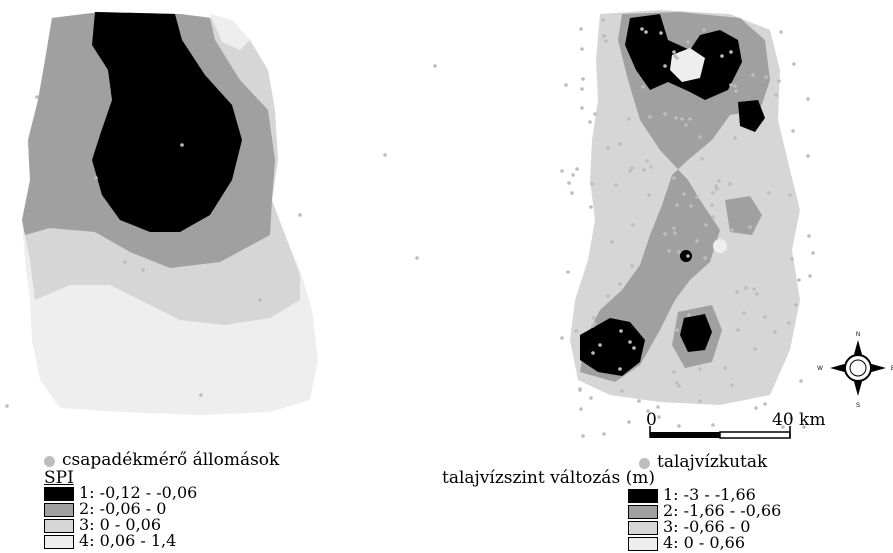 The image size is (893, 553). I want to click on wells-legend-label: talajvízkutak, so click(712, 462).